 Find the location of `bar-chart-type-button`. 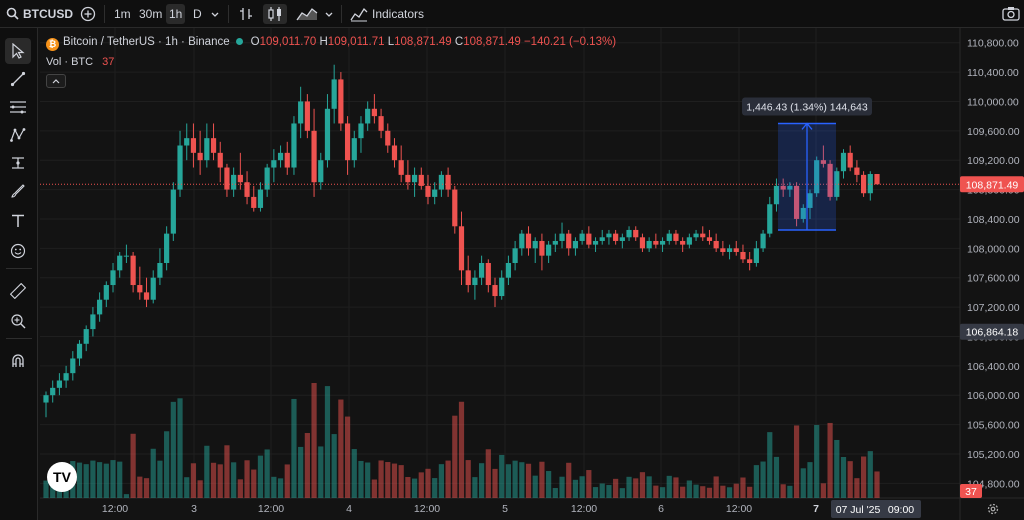

bar-chart-type-button is located at coordinates (246, 14).